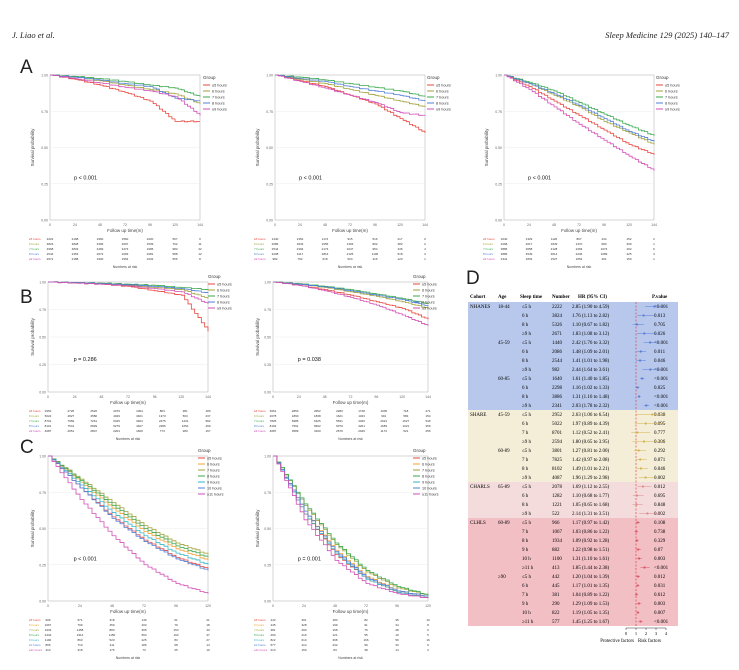 Image resolution: width=739 pixels, height=670 pixels. What do you see at coordinates (660, 532) in the screenshot?
I see `forest-pvalue: 0.738` at bounding box center [660, 532].